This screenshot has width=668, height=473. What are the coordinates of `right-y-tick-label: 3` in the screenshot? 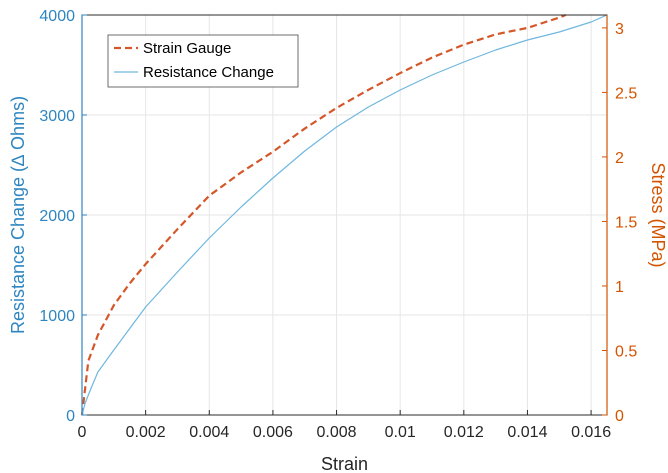 It's located at (619, 29).